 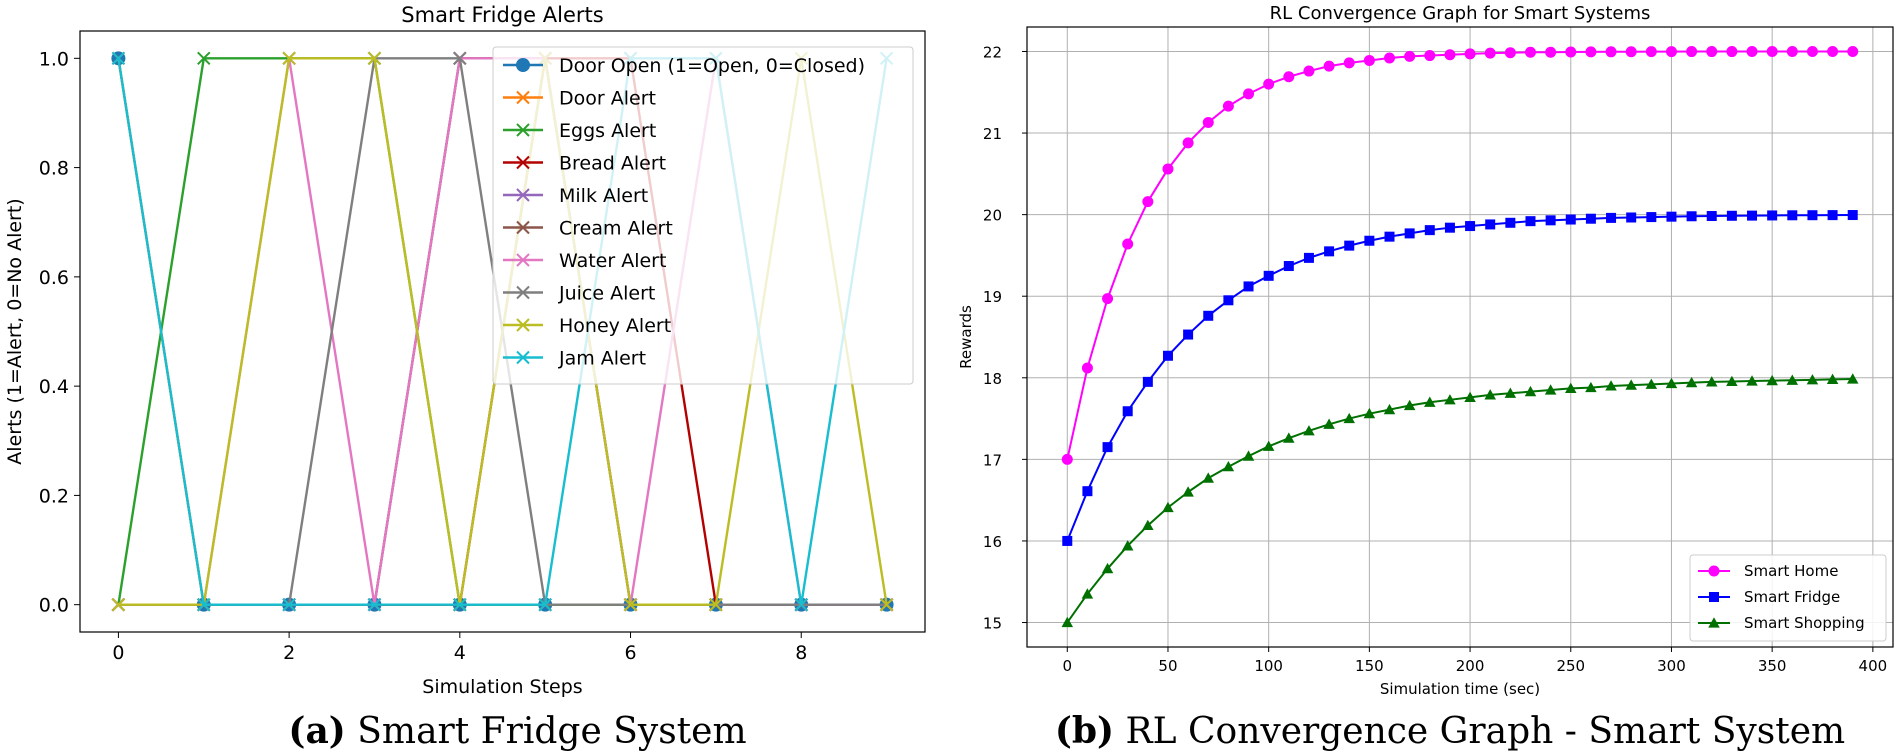 I want to click on chart-a-legend-entry: Jam Alert, so click(x=602, y=359).